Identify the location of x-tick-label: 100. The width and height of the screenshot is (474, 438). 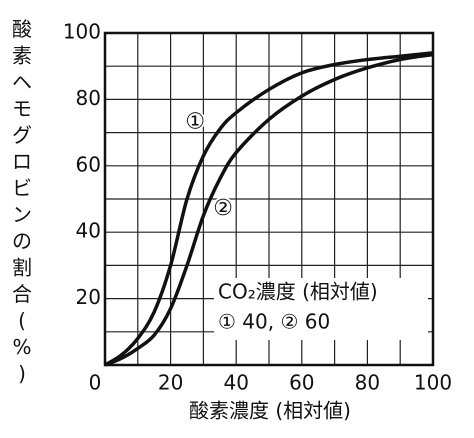
(433, 383).